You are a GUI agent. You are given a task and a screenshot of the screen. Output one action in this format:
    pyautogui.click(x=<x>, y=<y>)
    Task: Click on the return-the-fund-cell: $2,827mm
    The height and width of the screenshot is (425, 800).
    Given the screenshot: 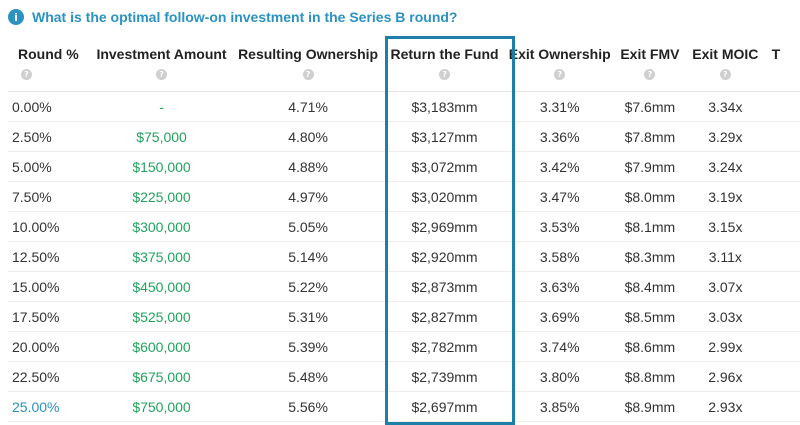 What is the action you would take?
    pyautogui.click(x=444, y=316)
    